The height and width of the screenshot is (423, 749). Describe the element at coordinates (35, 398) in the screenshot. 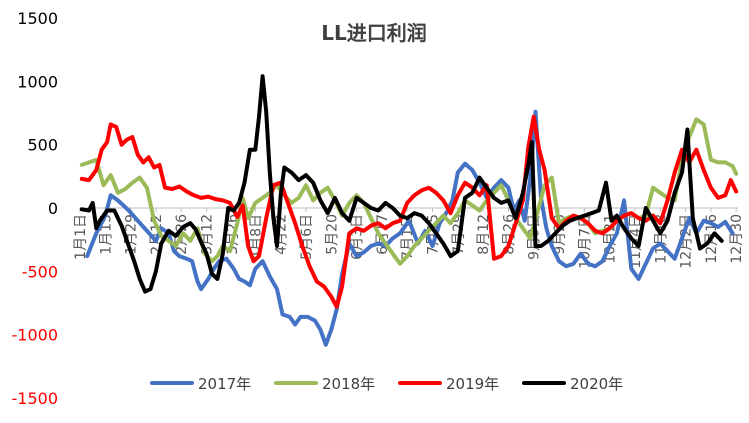

I see `y-tick-label: -1500` at that location.